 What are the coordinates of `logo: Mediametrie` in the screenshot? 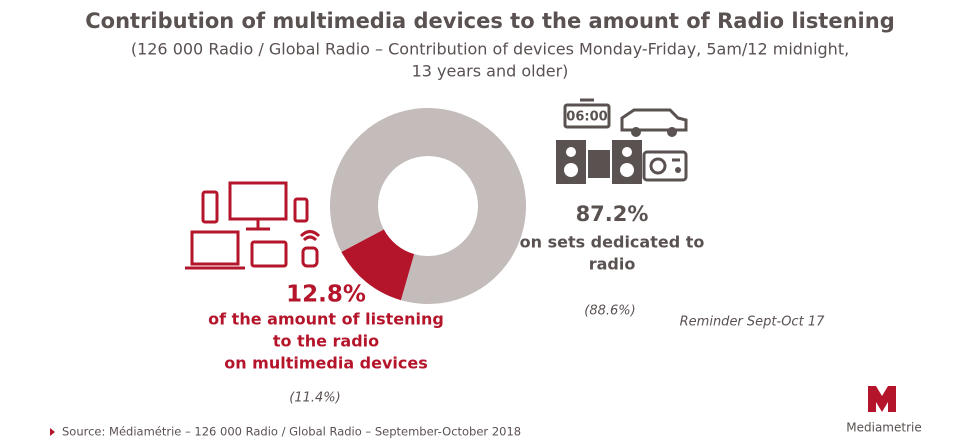 It's located at (883, 428).